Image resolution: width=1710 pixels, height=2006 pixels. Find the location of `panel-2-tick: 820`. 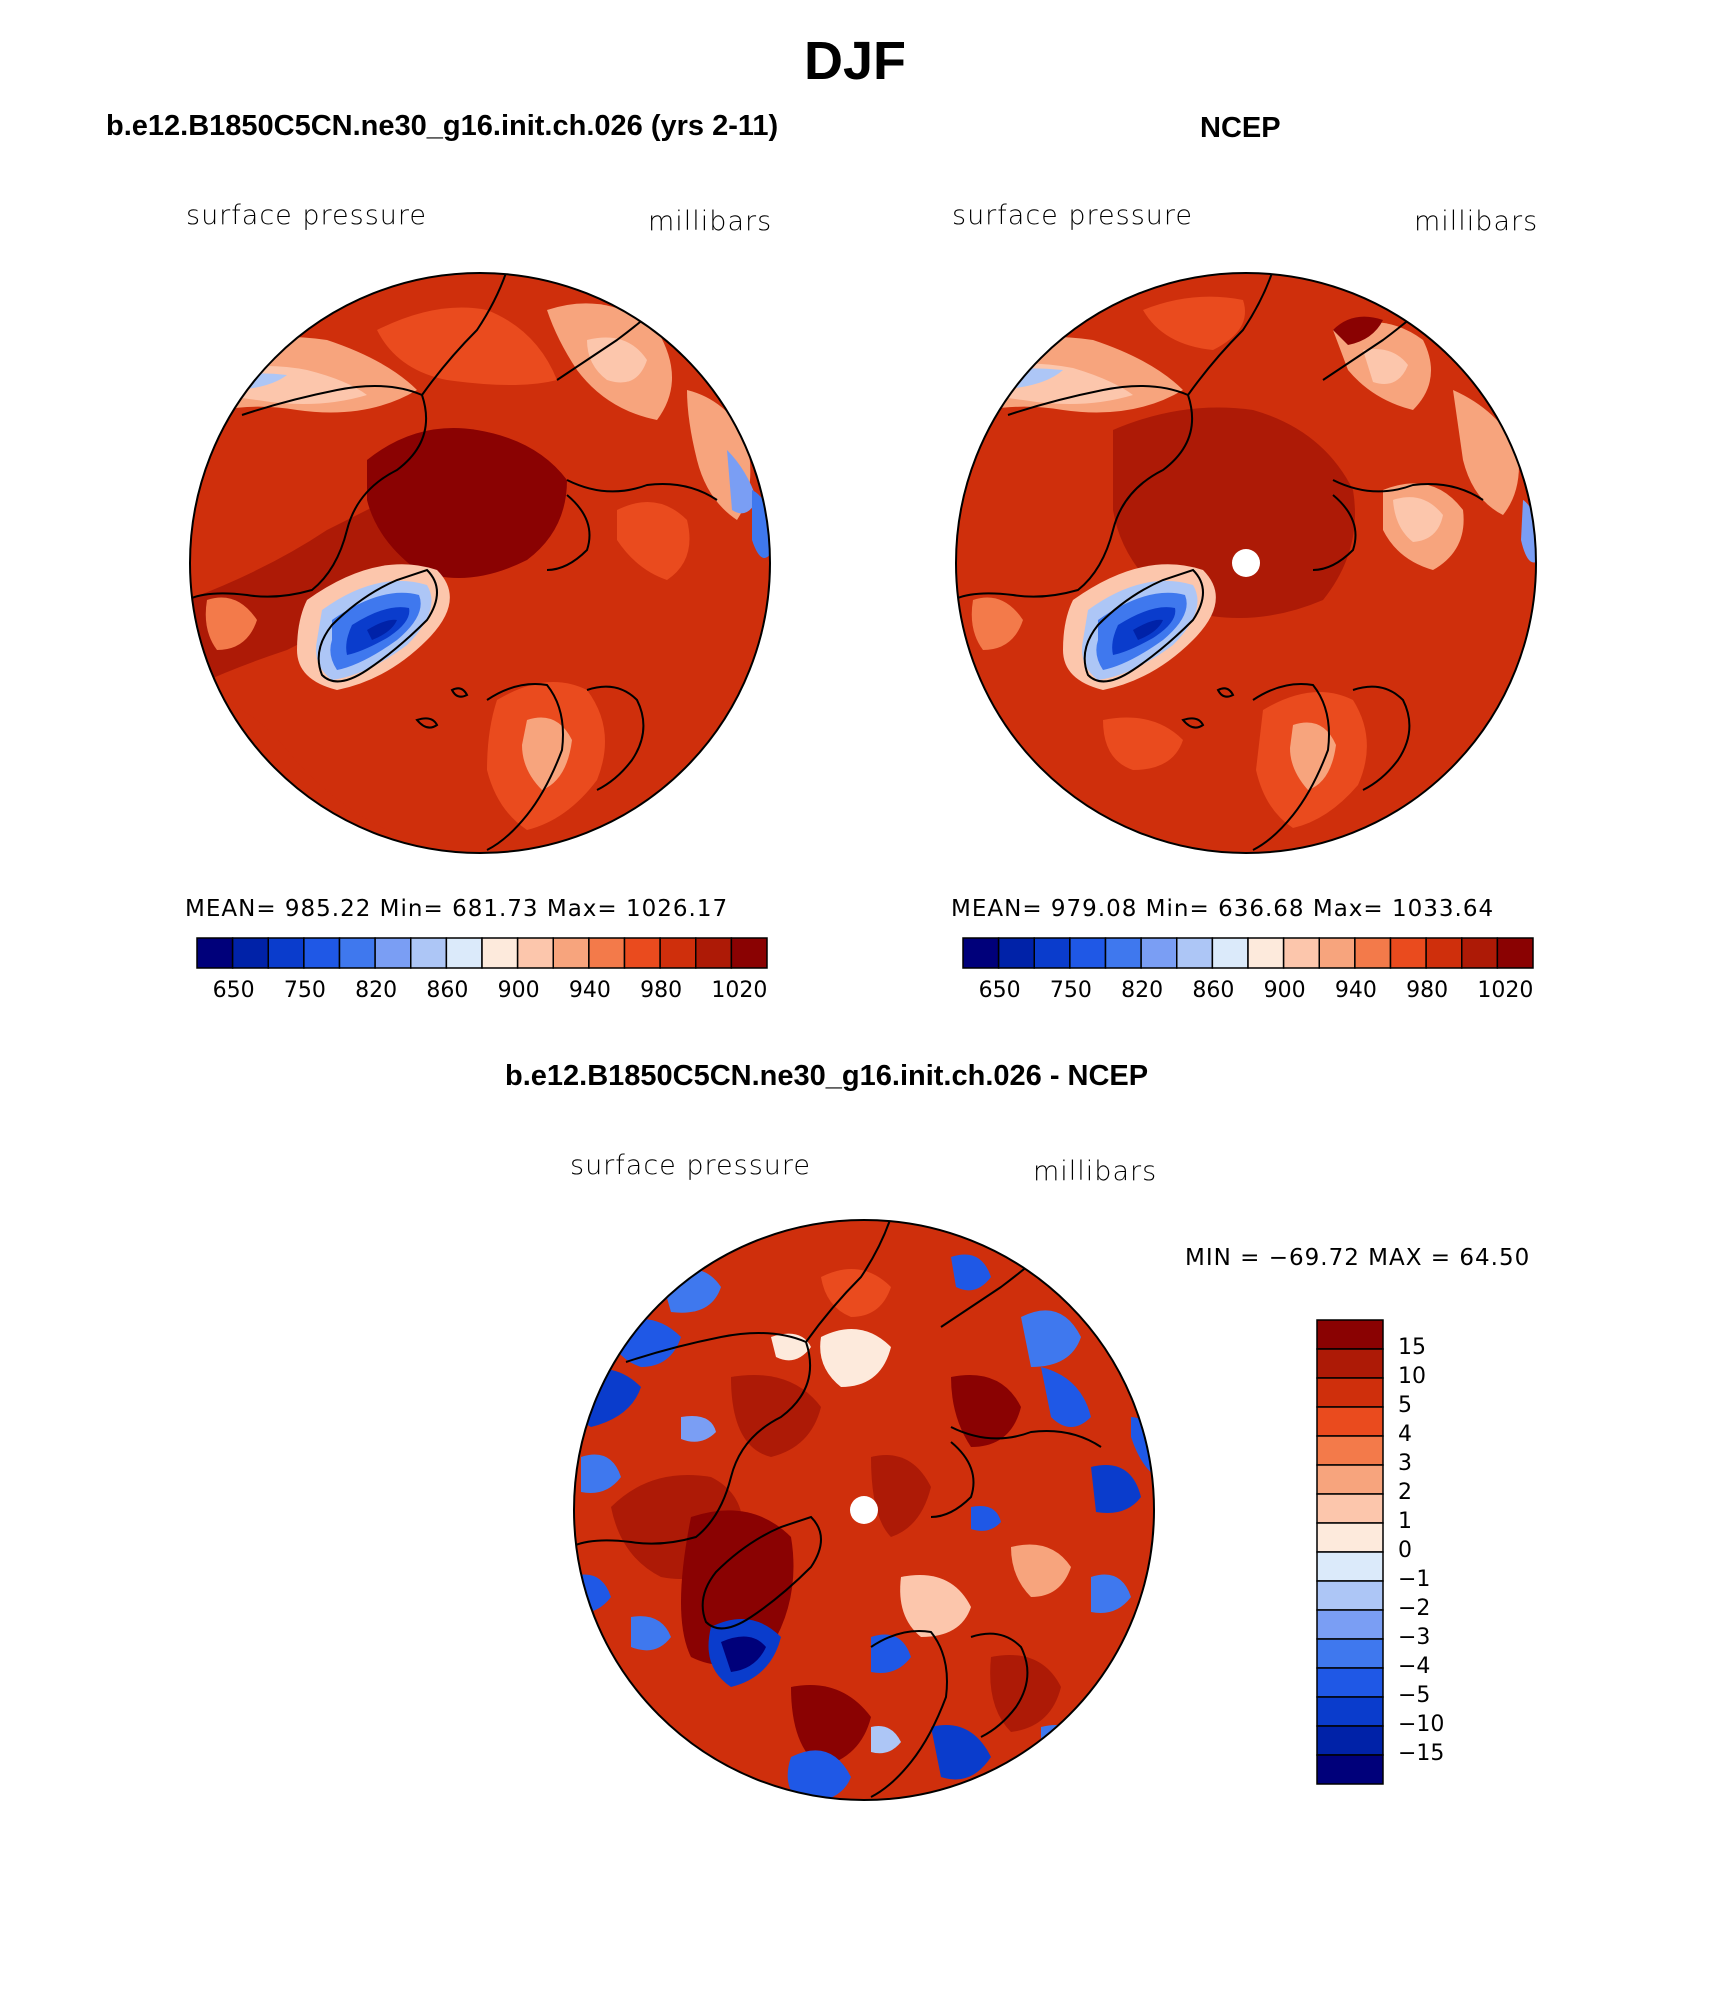

panel-2-tick: 820 is located at coordinates (1142, 990).